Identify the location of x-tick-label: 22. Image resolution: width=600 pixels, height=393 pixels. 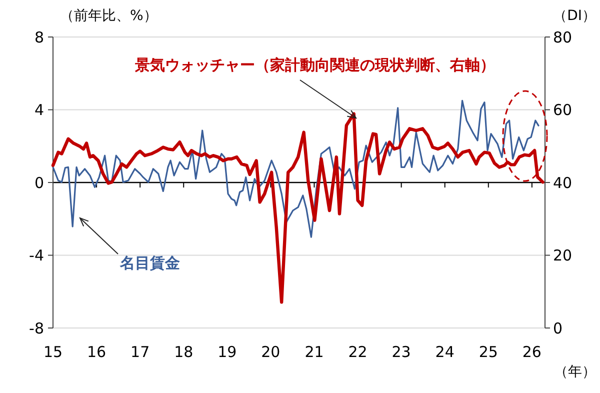
(358, 352).